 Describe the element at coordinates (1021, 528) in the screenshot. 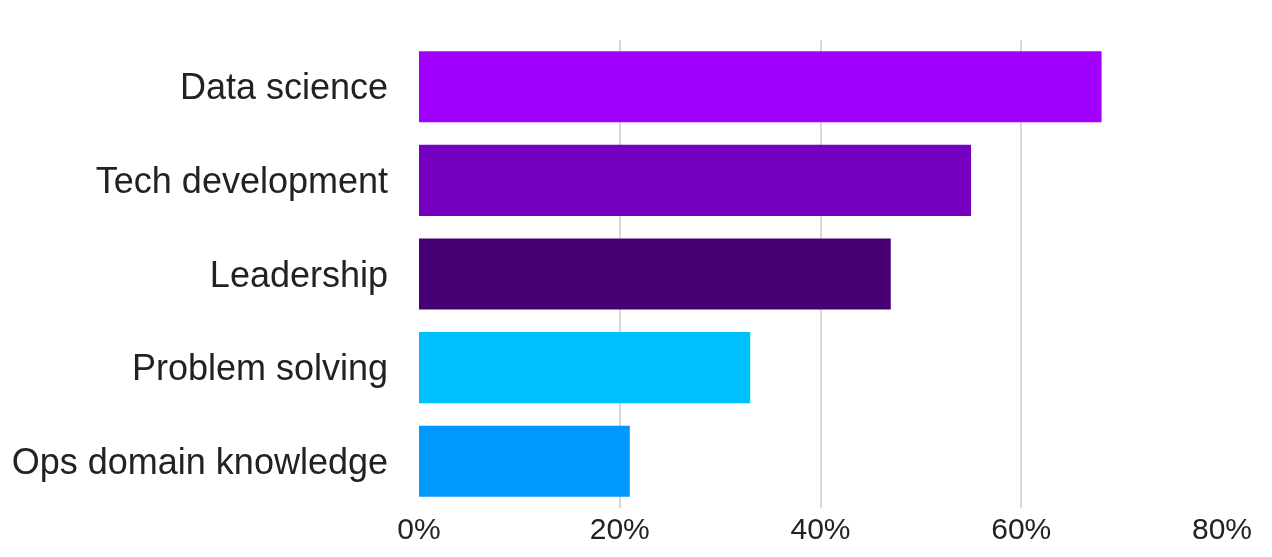

I see `x-tick-label: 60%` at that location.